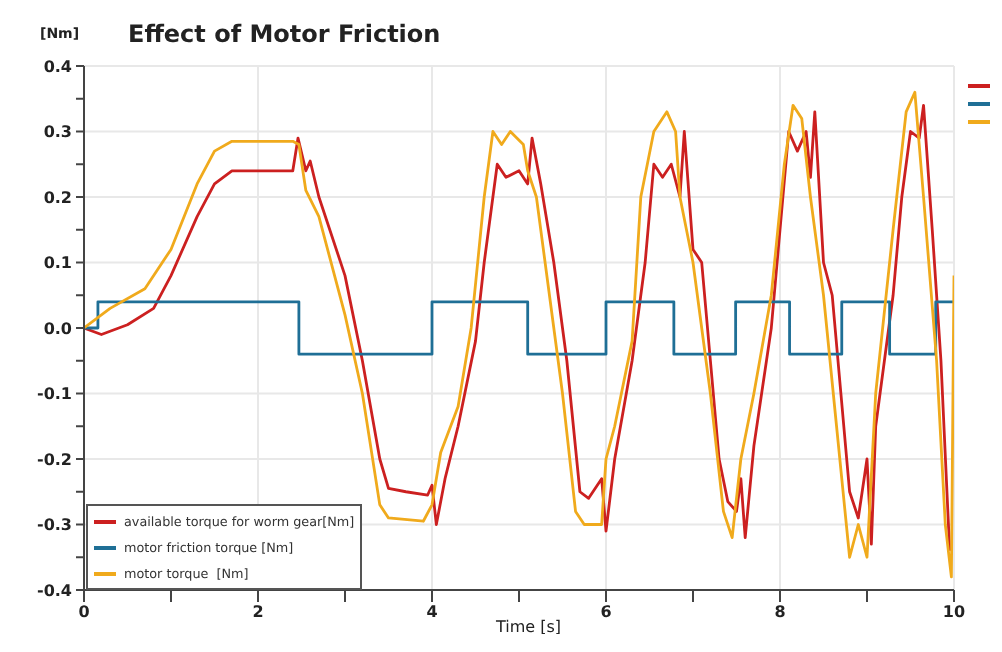 The width and height of the screenshot is (1002, 652). Describe the element at coordinates (57, 132) in the screenshot. I see `y-tick-label: 0.3` at that location.